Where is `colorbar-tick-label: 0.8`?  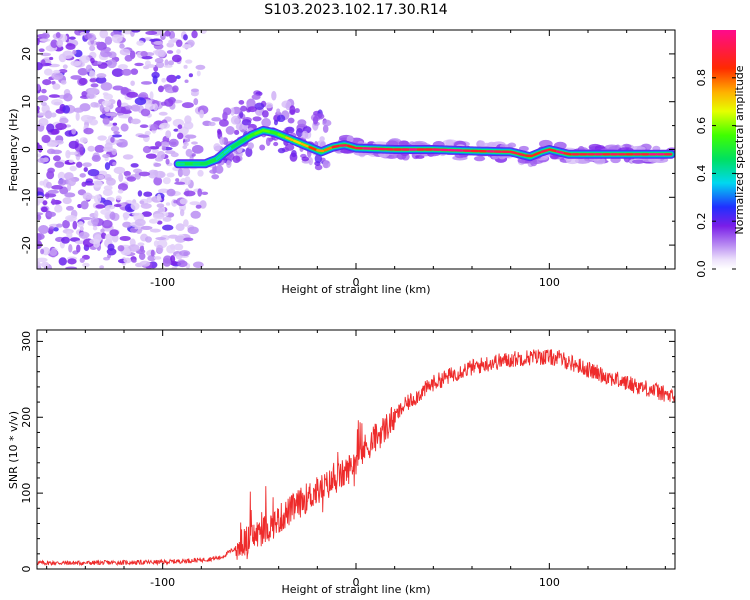 colorbar-tick-label: 0.8 is located at coordinates (701, 78).